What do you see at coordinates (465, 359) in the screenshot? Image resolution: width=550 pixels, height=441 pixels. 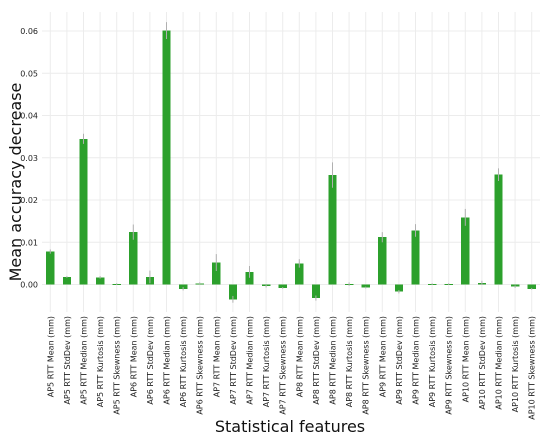 I see `x-tick-label: AP10 RTT Mean (mm)` at bounding box center [465, 359].